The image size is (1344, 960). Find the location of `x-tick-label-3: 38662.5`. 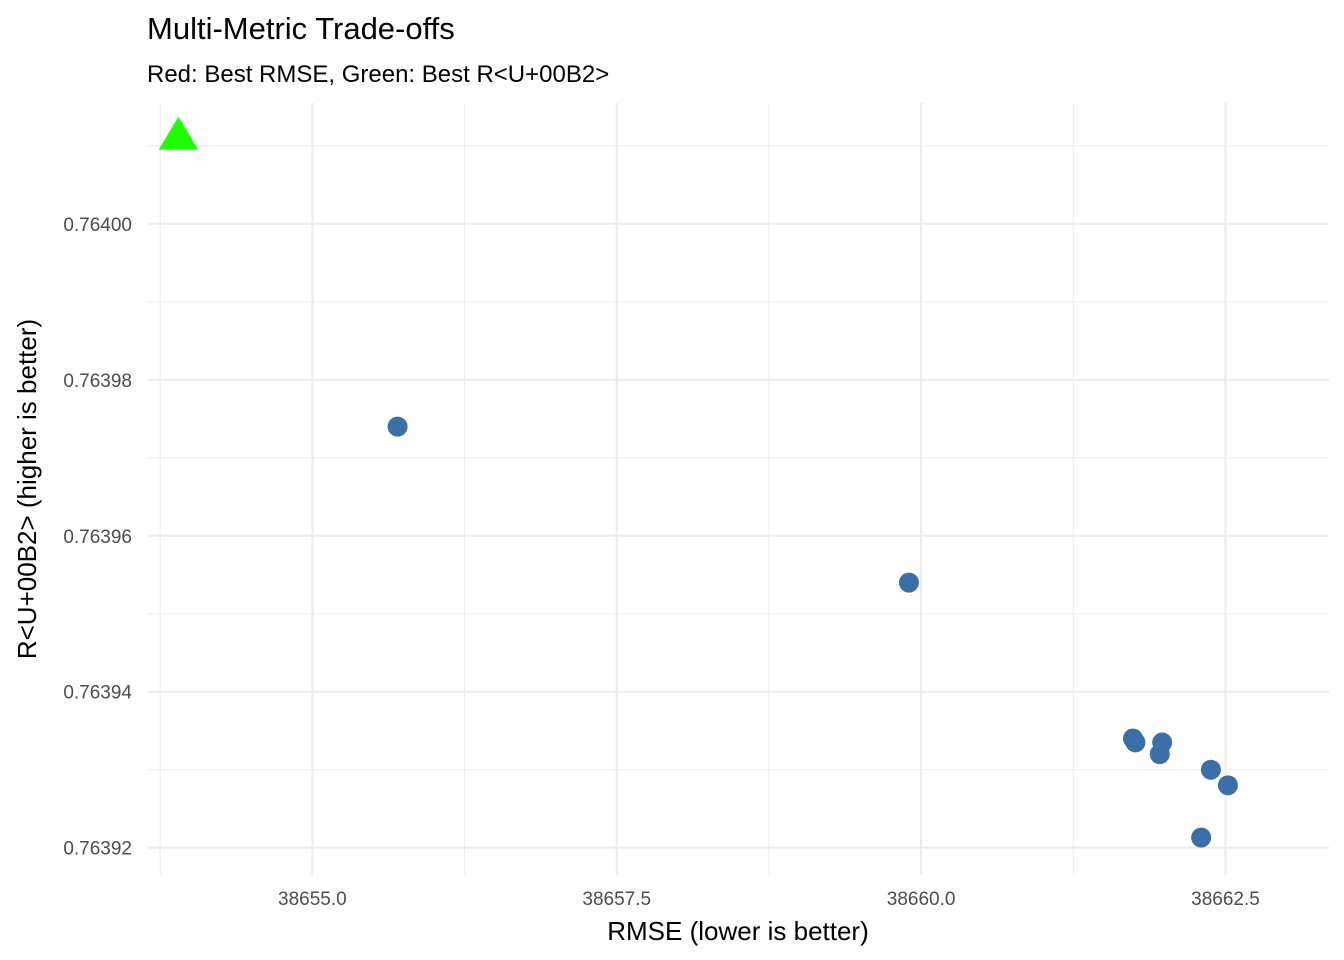

x-tick-label-3: 38662.5 is located at coordinates (1225, 899).